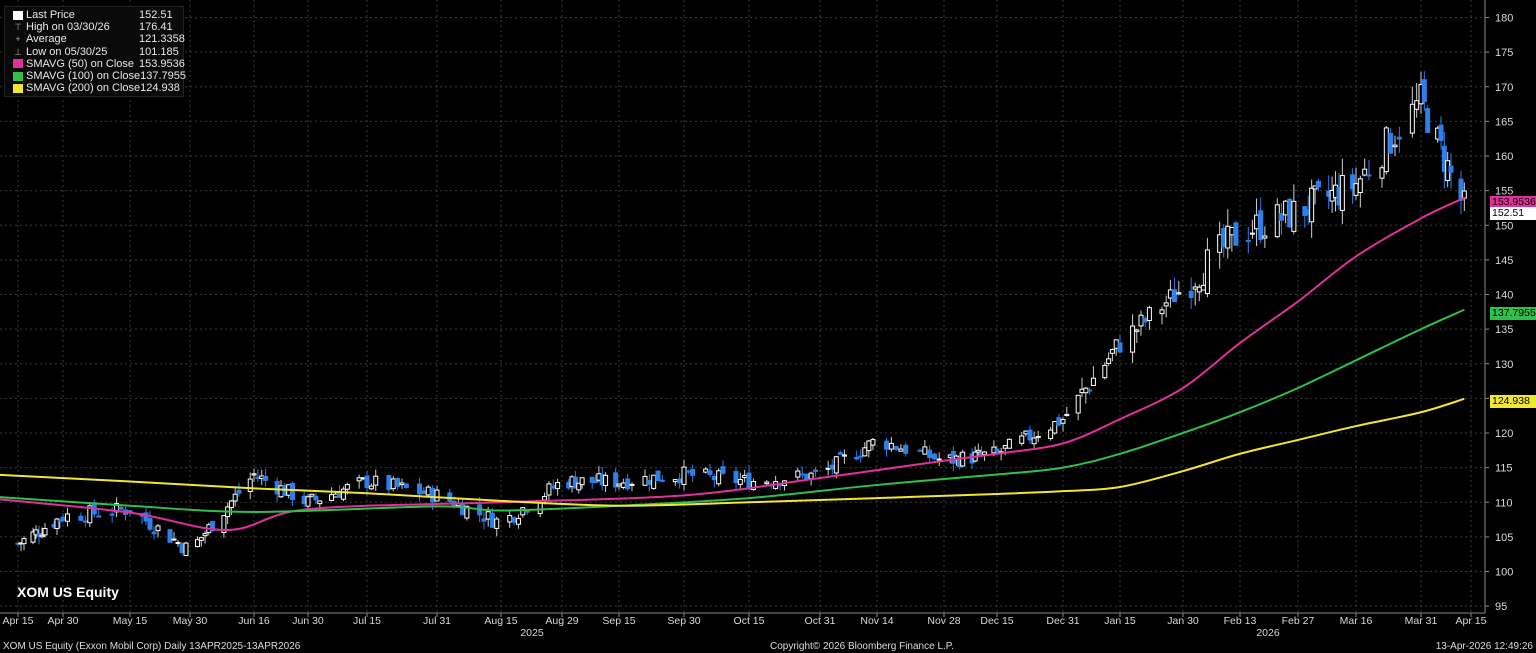  Describe the element at coordinates (190, 621) in the screenshot. I see `x-tick-label: May 30` at that location.